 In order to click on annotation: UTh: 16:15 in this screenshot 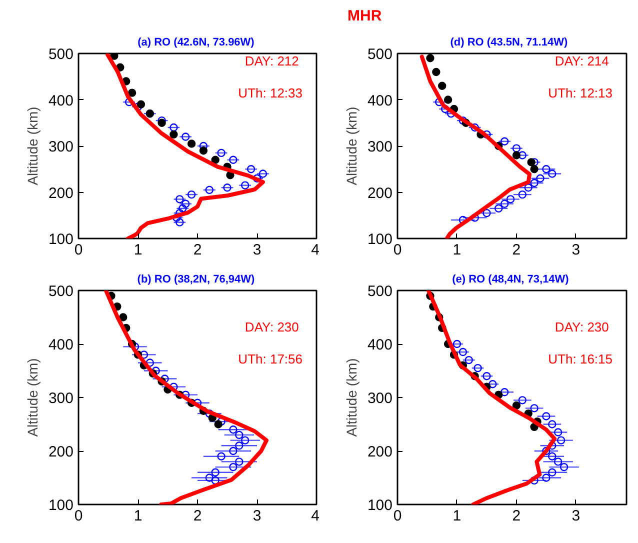, I will do `click(580, 359)`.